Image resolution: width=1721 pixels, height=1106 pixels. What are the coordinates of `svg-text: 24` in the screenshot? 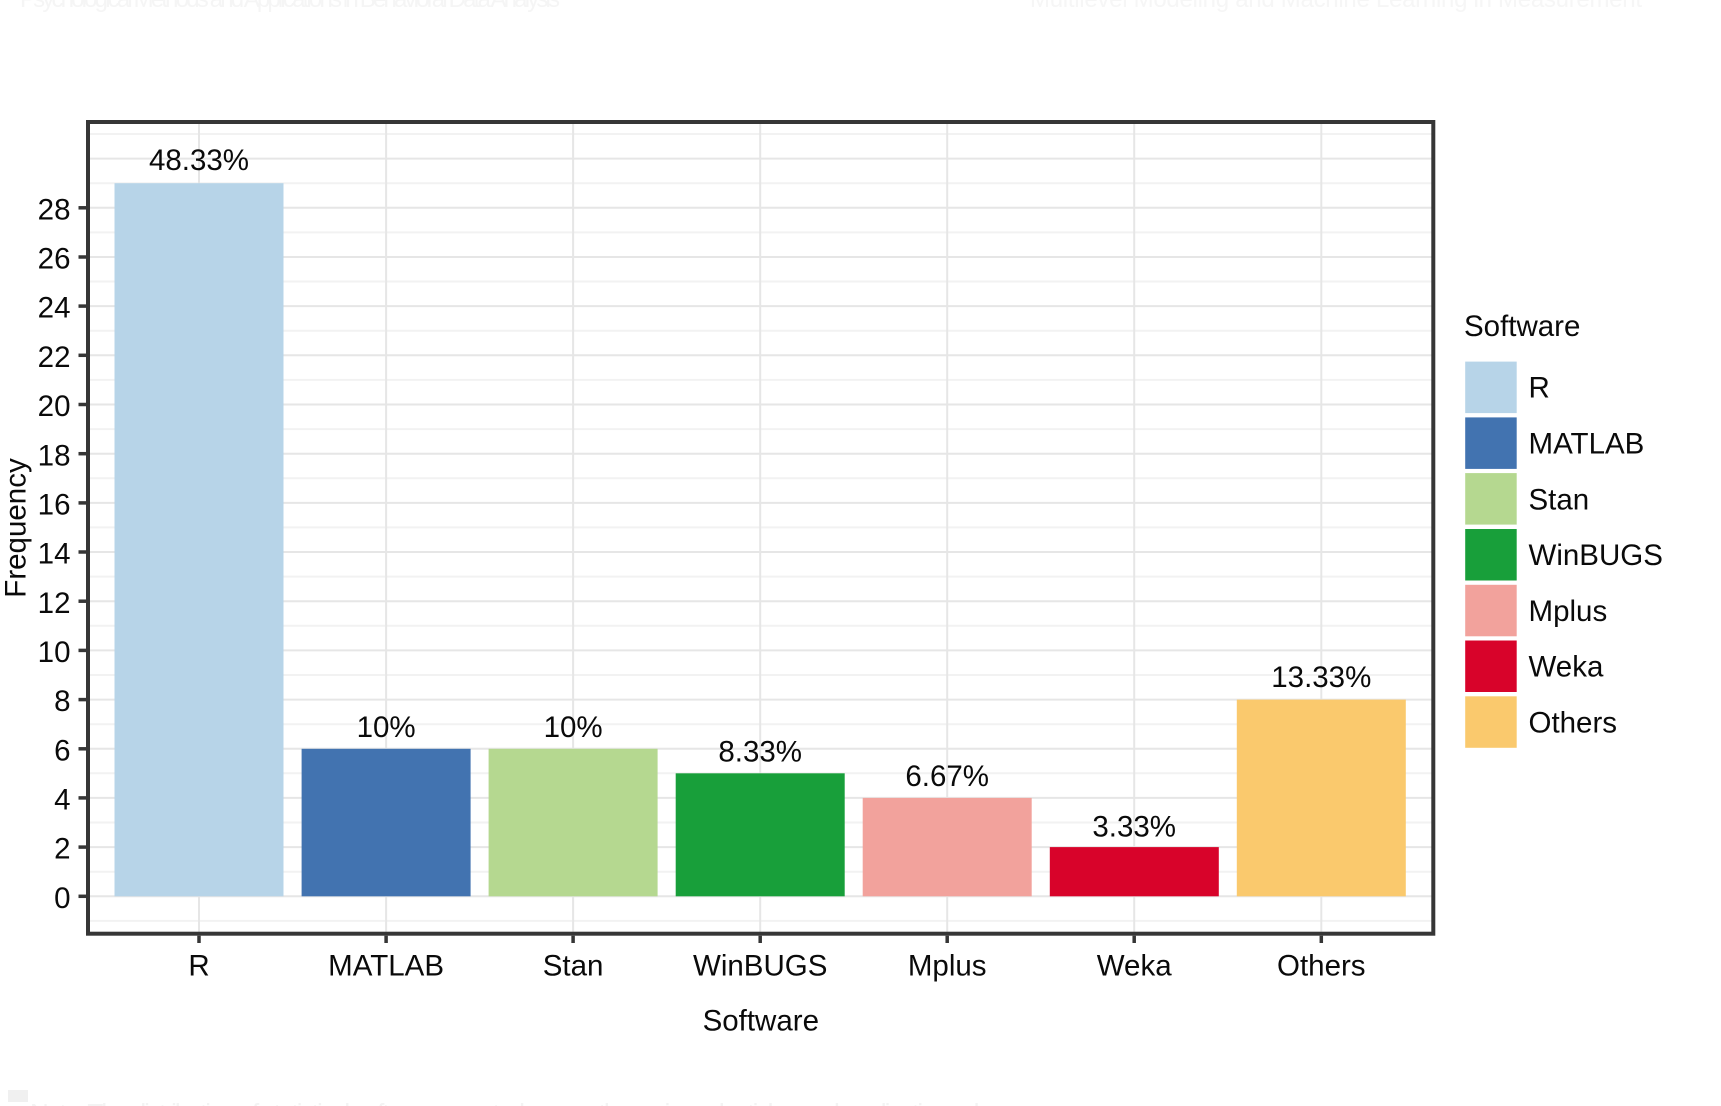 It's located at (54, 308).